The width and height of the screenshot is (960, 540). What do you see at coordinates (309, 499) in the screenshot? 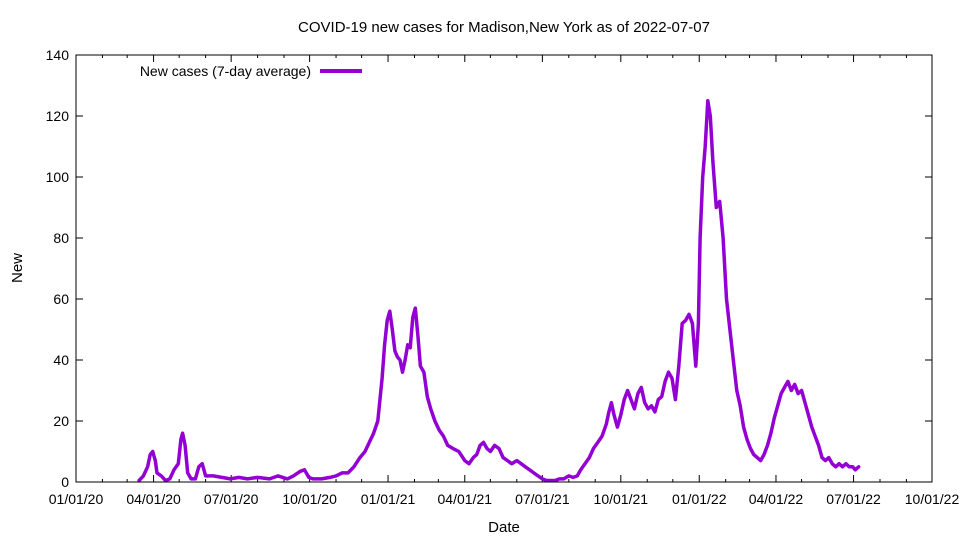
I see `x-tick-label: 10/01/20` at bounding box center [309, 499].